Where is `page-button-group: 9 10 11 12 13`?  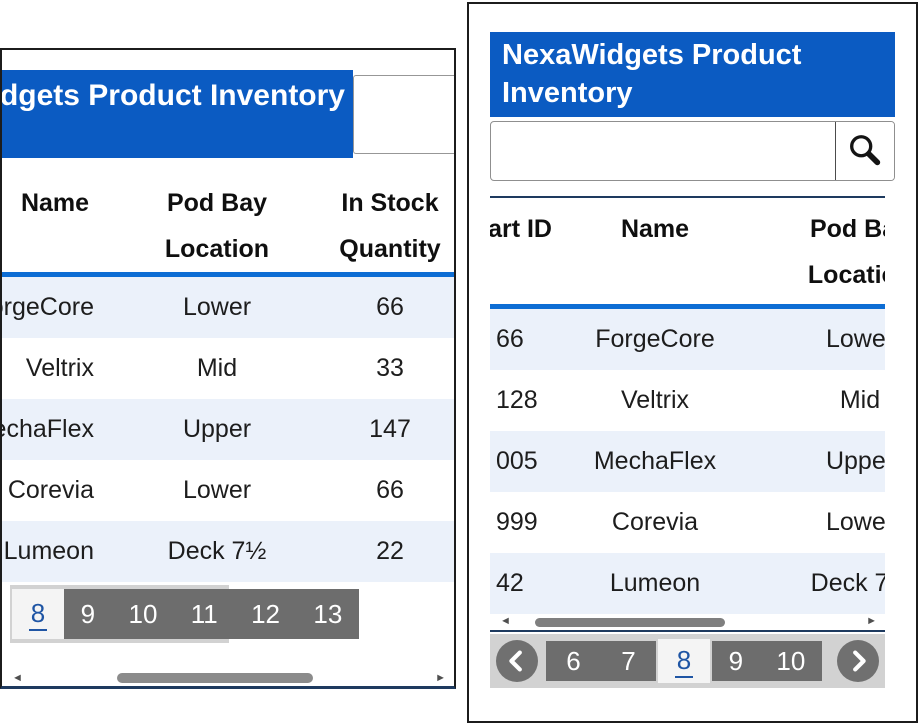 page-button-group: 9 10 11 12 13 is located at coordinates (211, 614).